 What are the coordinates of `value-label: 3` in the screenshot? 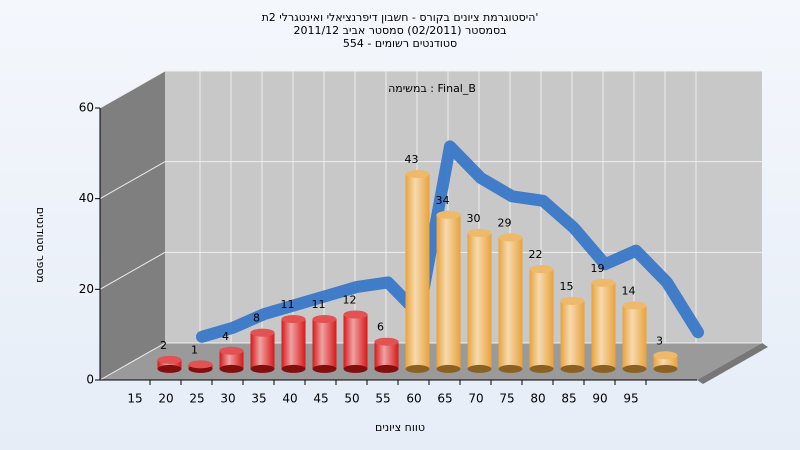 It's located at (659, 340).